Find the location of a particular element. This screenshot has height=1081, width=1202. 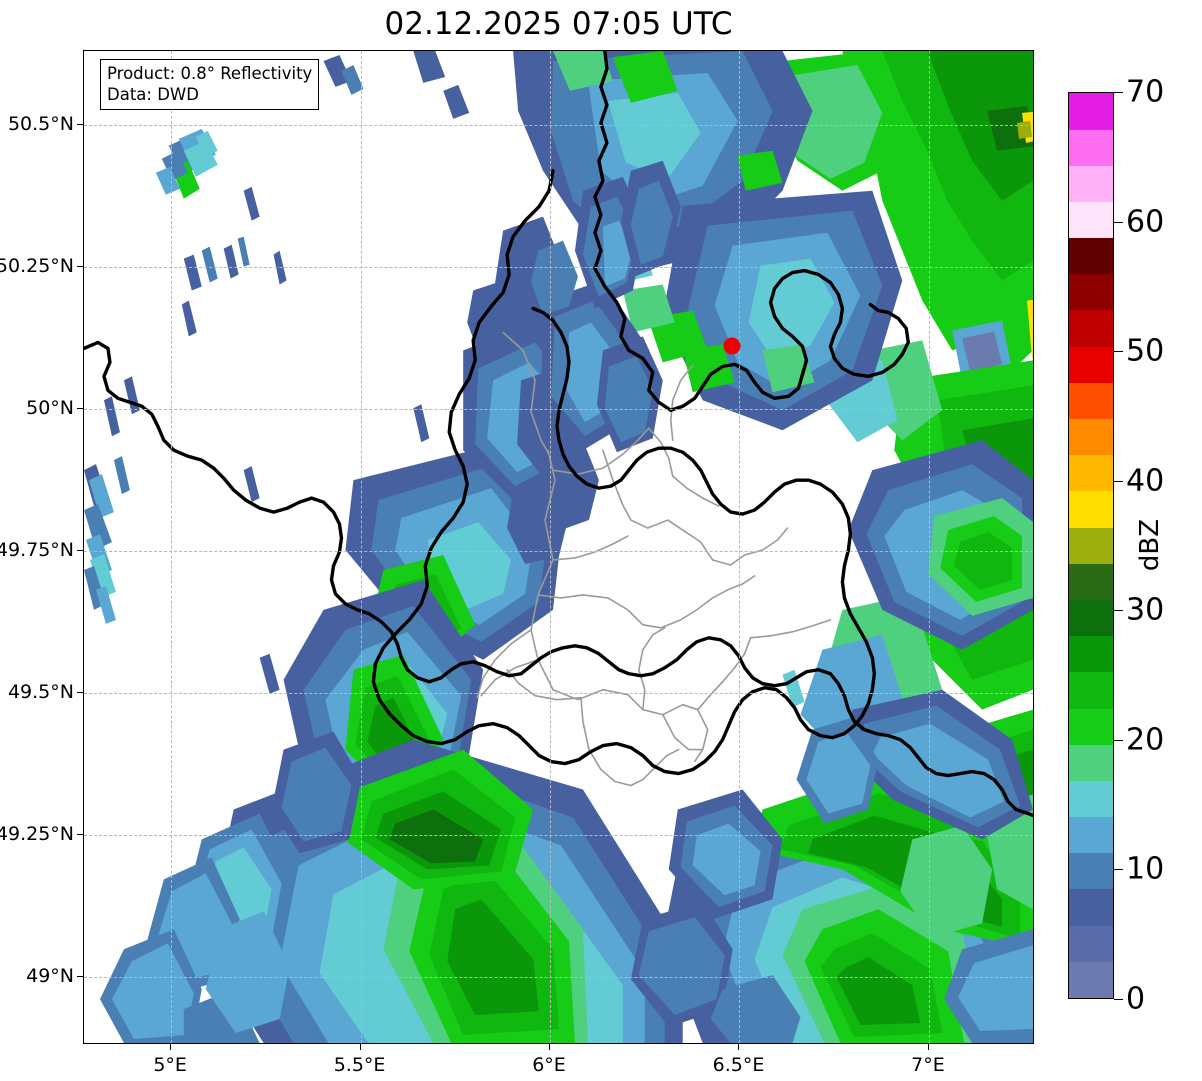

colorbar is located at coordinates (1091, 545).